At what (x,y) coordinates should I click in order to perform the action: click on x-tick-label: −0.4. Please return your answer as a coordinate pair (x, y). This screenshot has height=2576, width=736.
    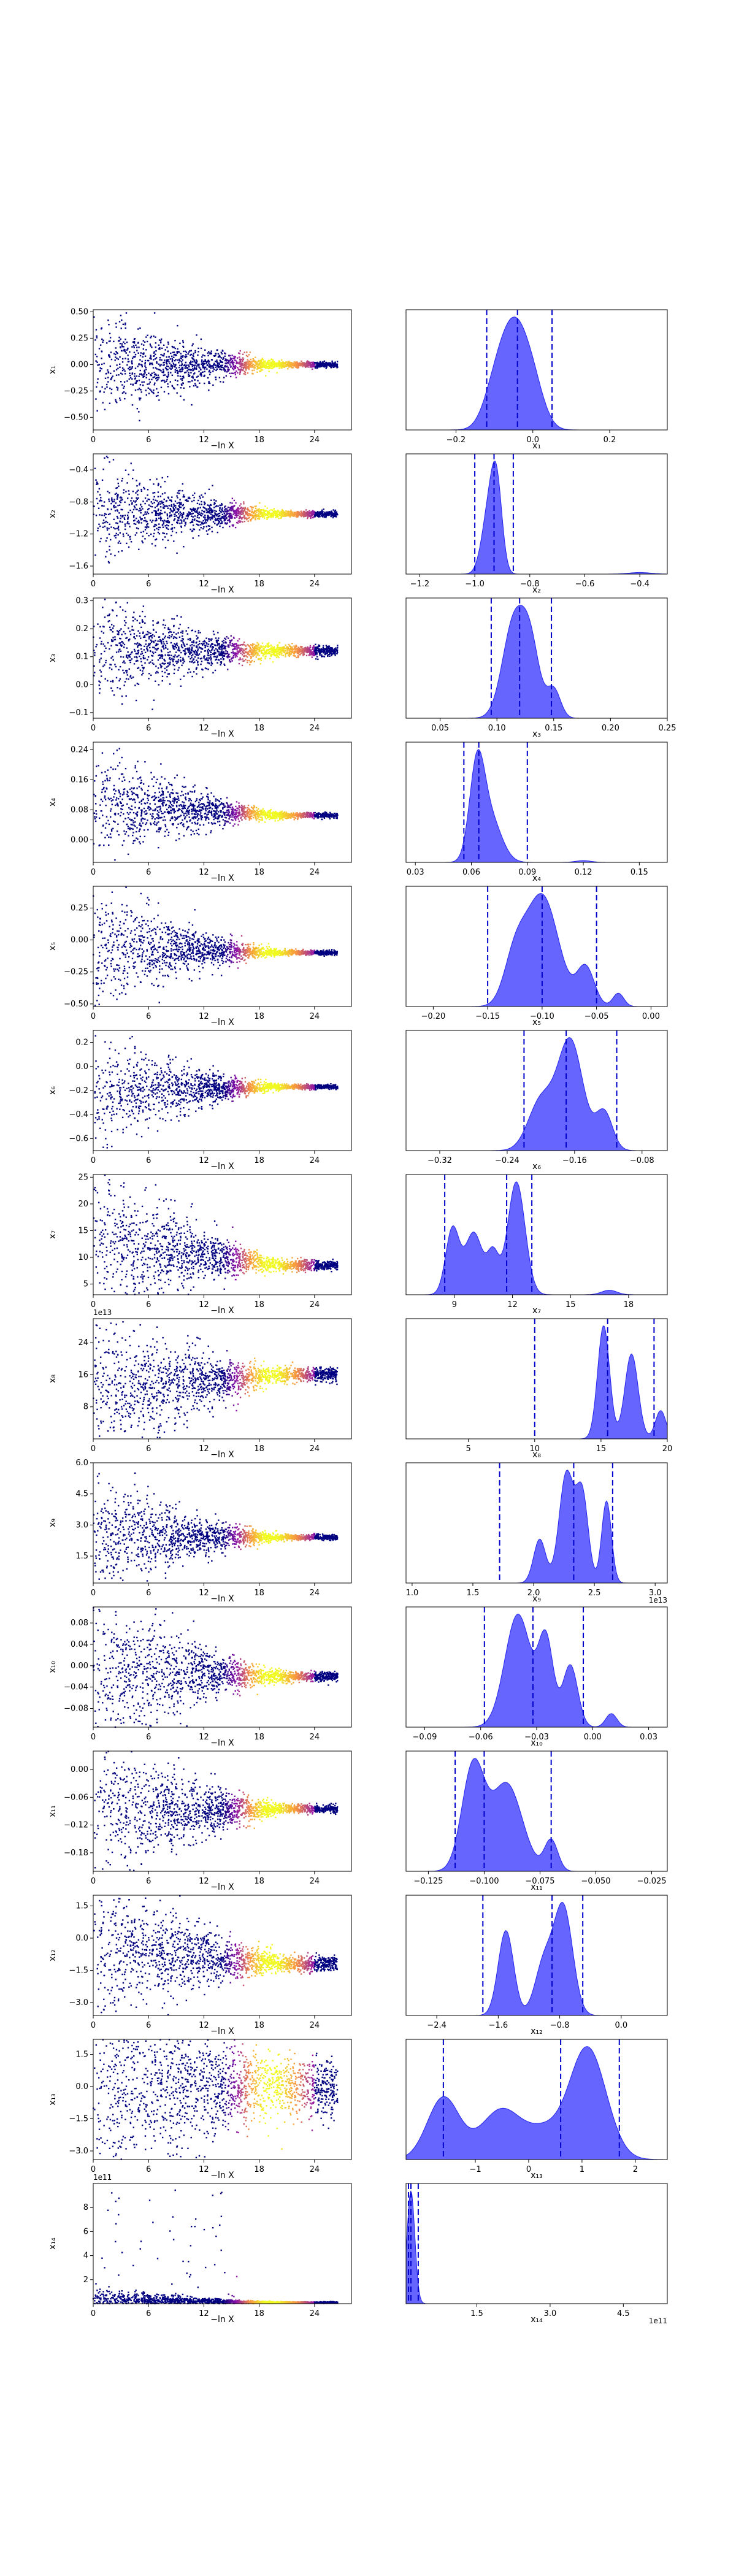
    Looking at the image, I should click on (640, 584).